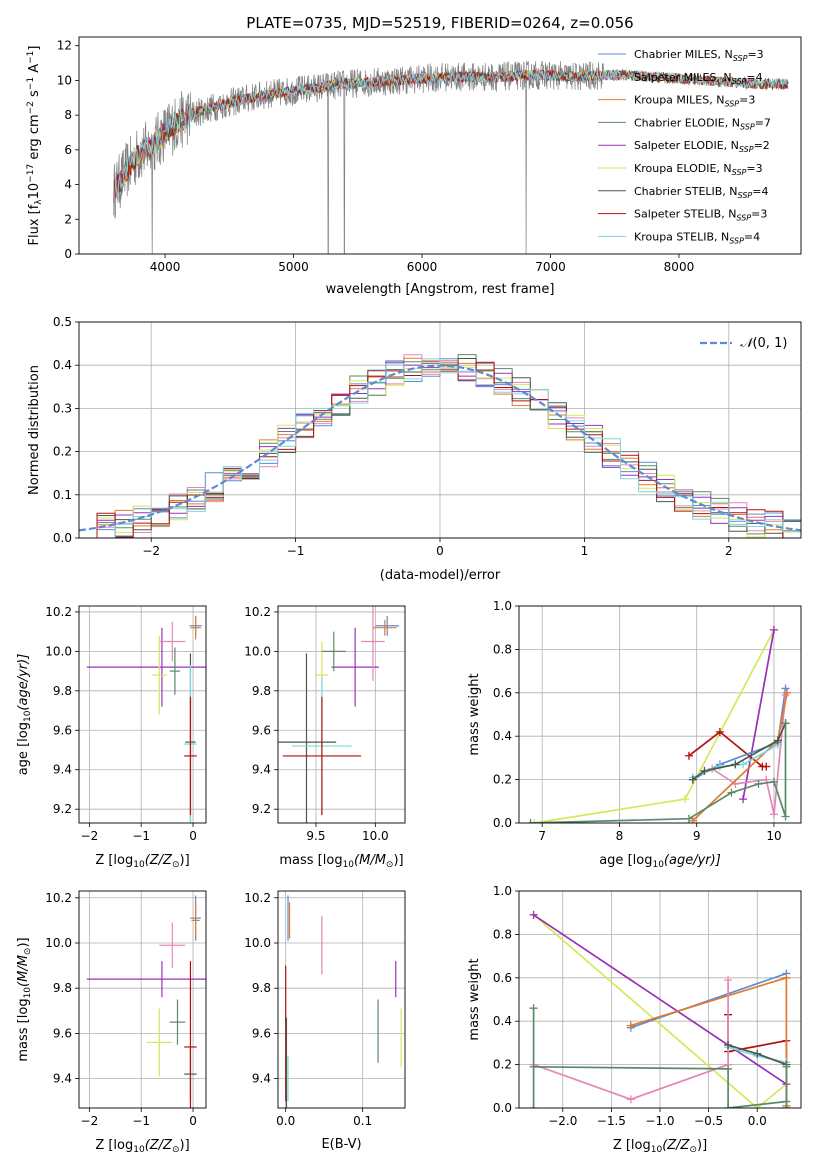  I want to click on label-part: erg cm, so click(34, 138).